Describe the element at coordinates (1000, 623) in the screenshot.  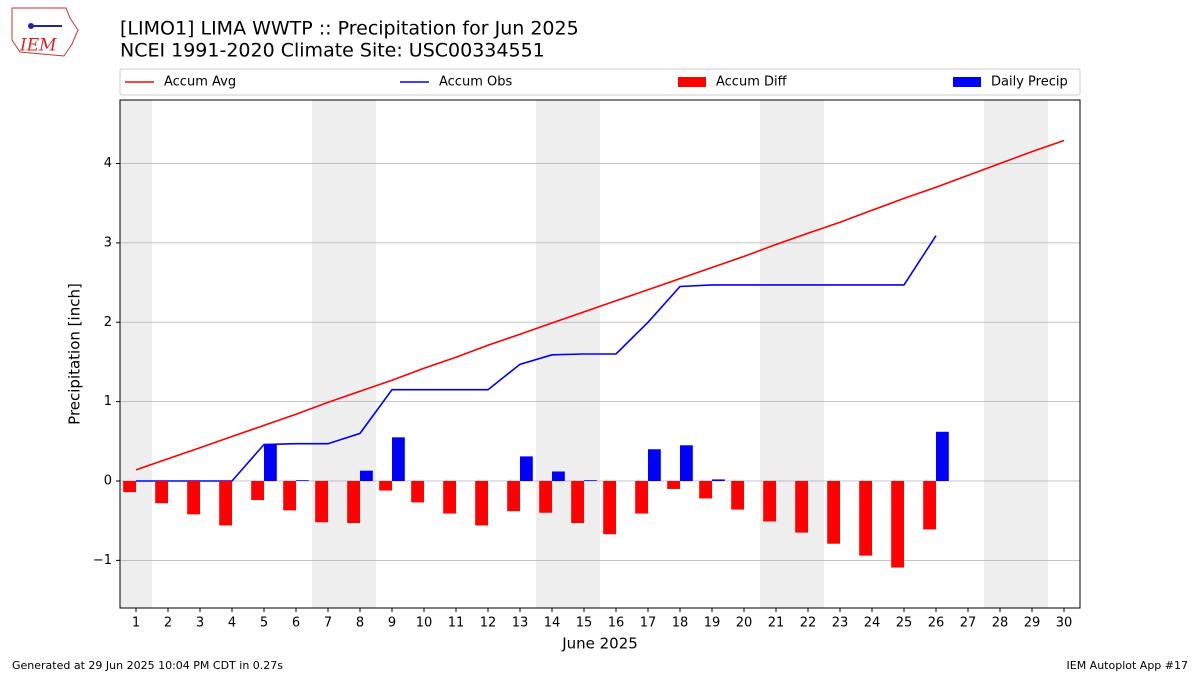
I see `x-tick-label: 28` at that location.